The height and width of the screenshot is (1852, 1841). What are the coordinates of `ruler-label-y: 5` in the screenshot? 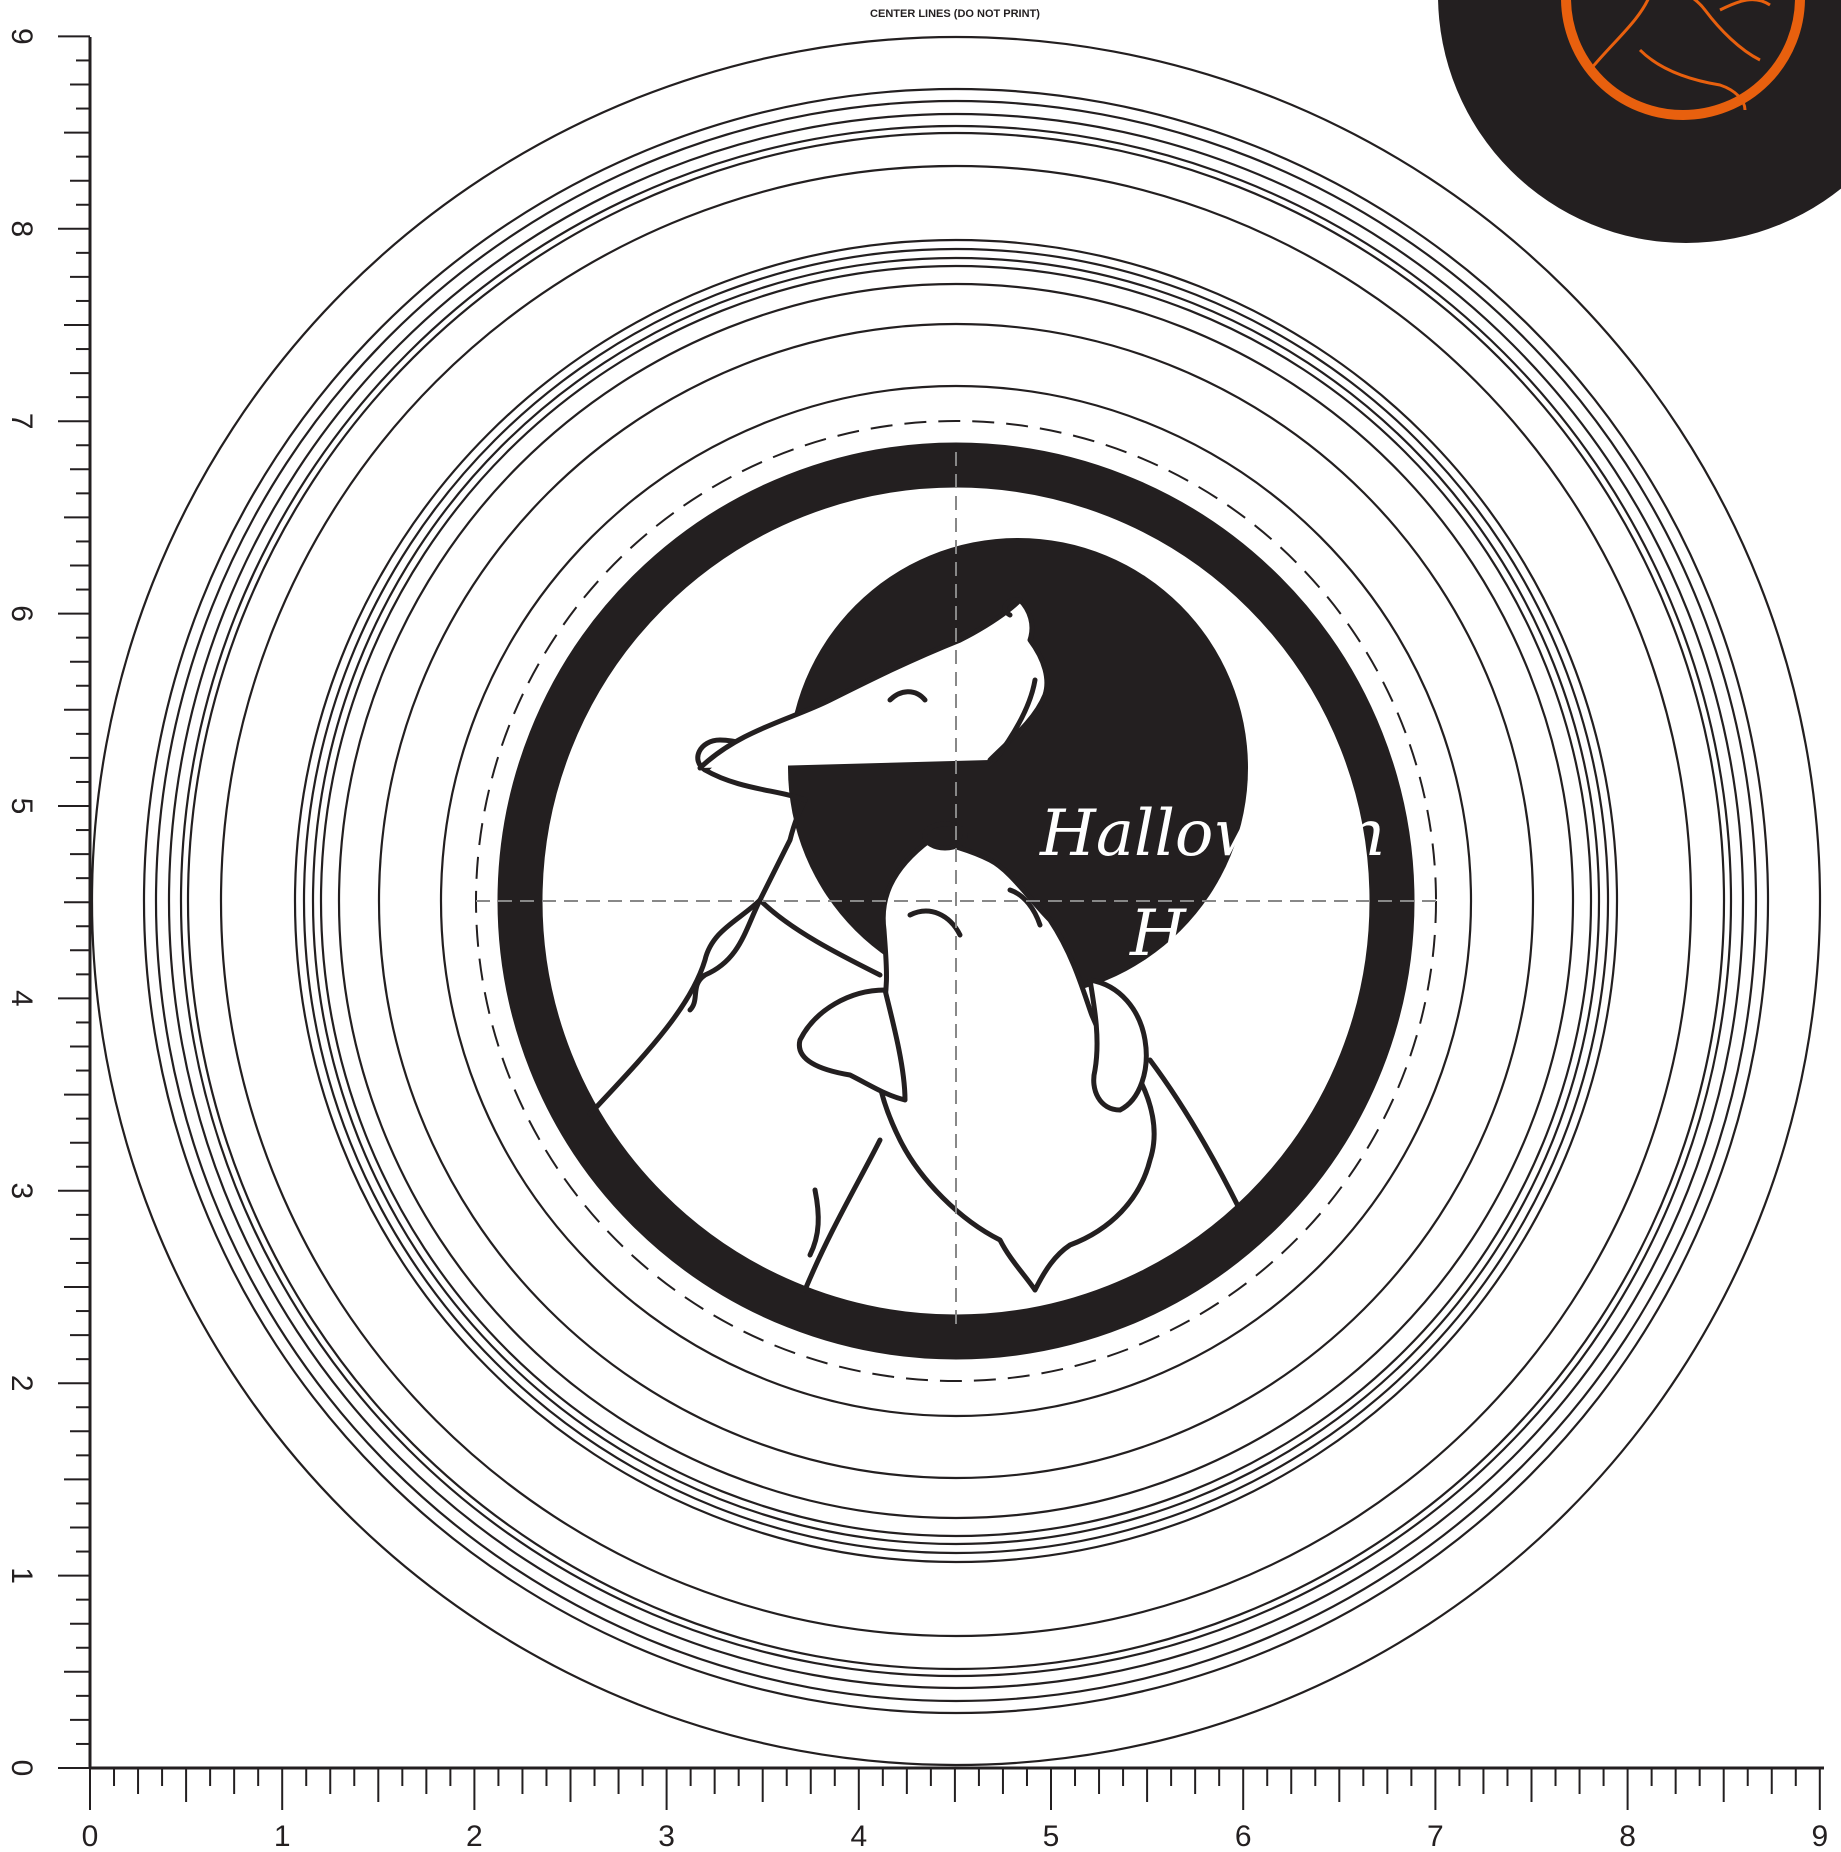 It's located at (21, 806).